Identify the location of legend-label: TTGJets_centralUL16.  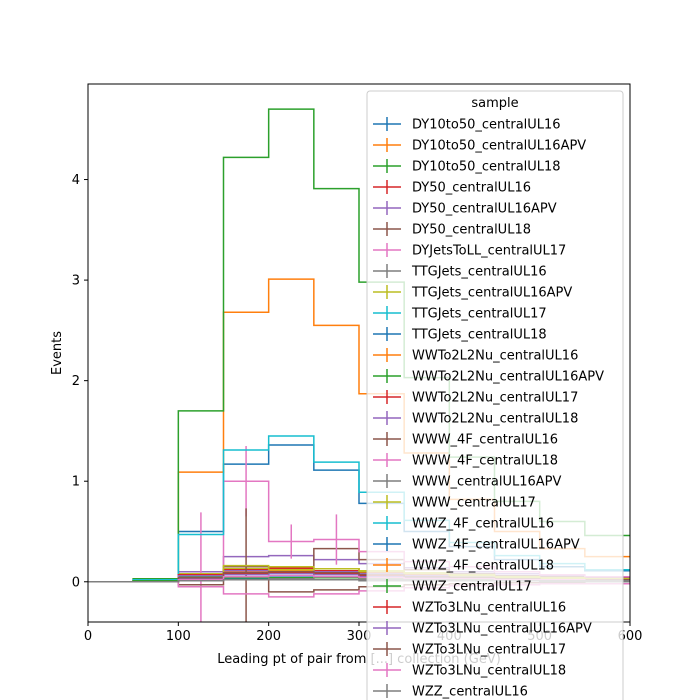
(479, 272).